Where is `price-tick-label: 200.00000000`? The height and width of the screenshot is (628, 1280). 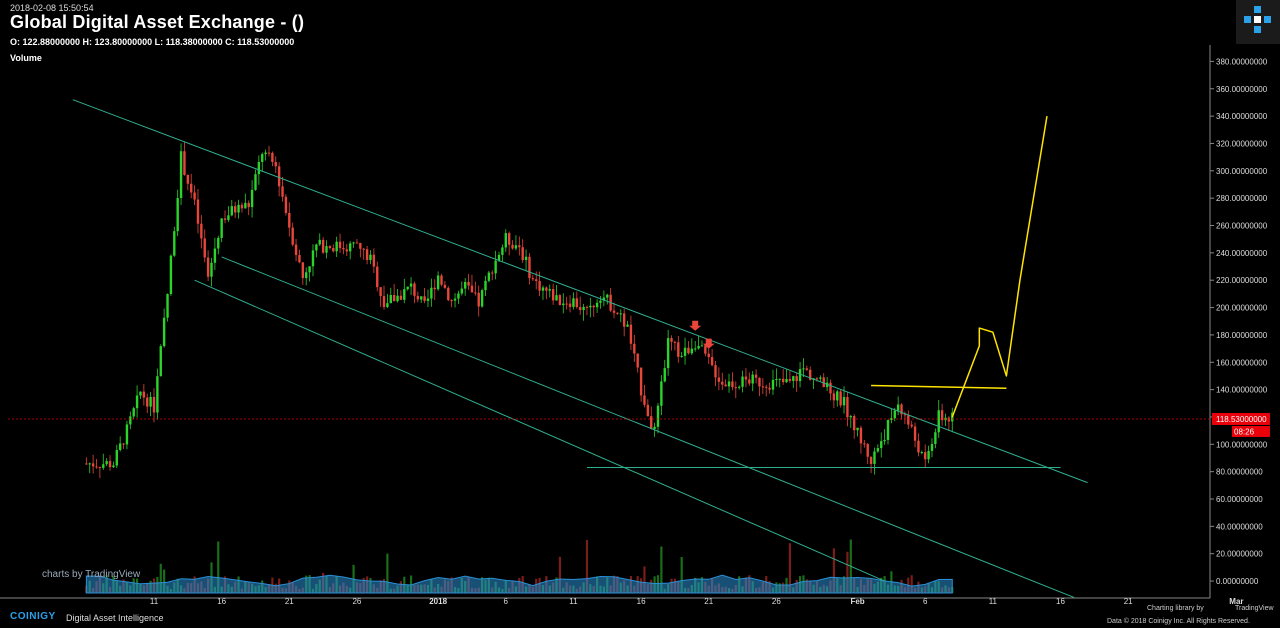 price-tick-label: 200.00000000 is located at coordinates (1242, 308).